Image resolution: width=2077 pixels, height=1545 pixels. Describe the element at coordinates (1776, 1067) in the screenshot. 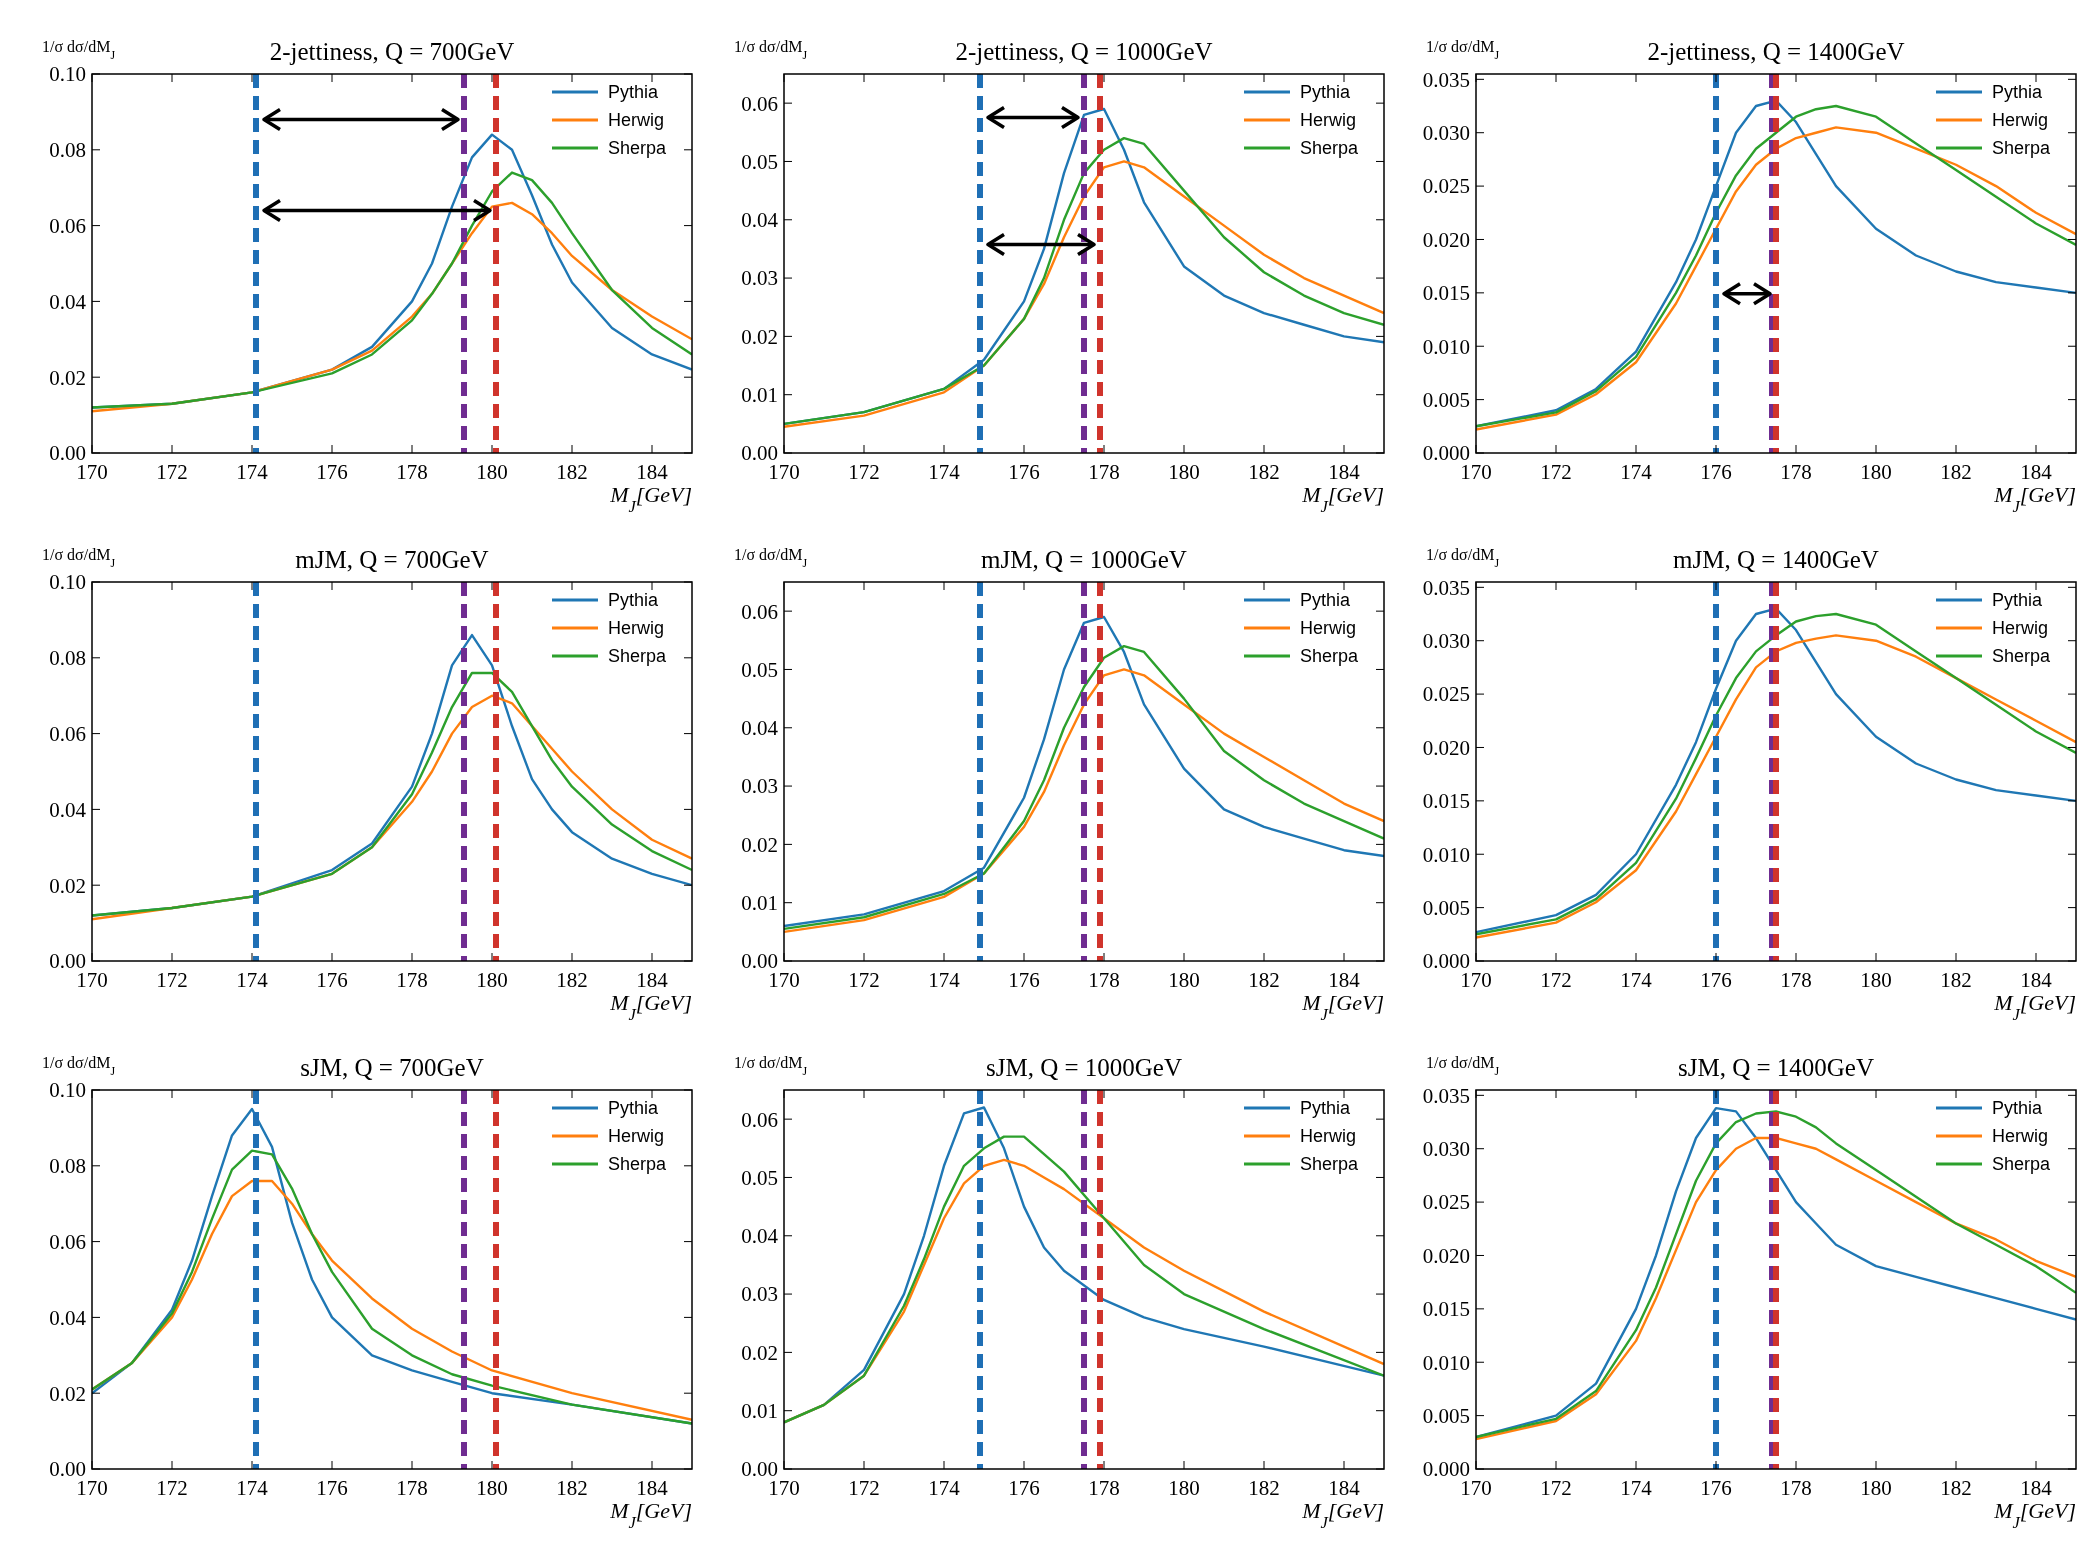

I see `chart-title: sJM, Q = 1400GeV` at that location.